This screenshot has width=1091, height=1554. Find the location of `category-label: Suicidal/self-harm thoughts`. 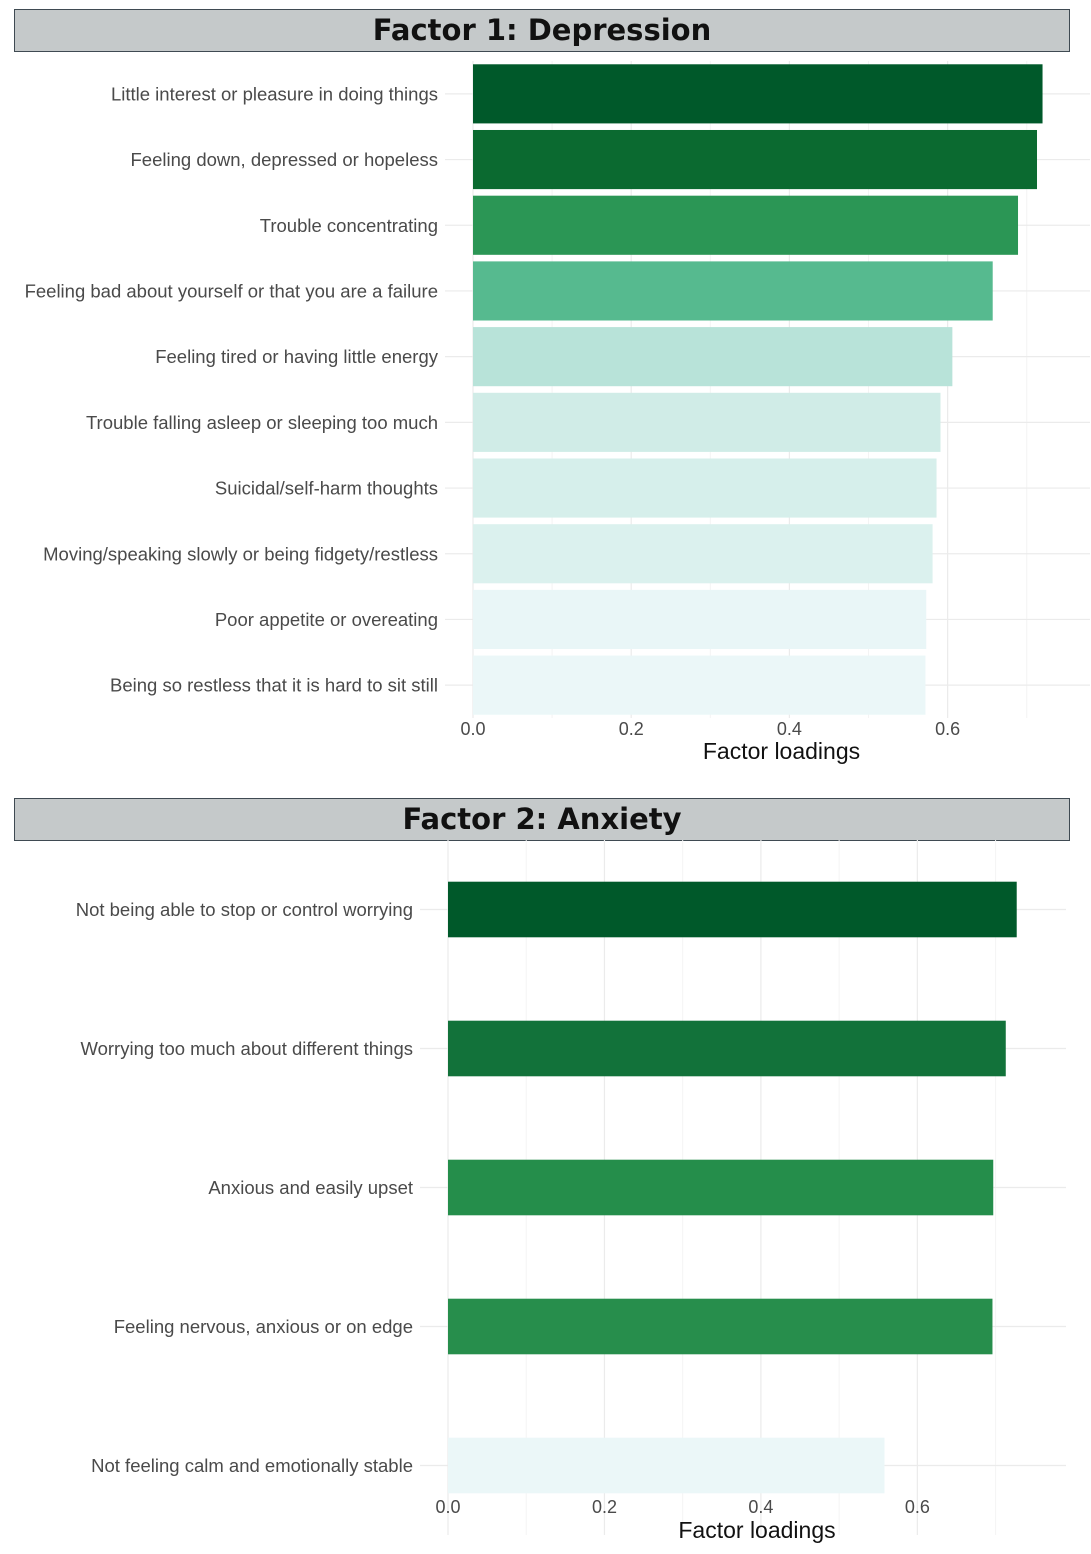

category-label: Suicidal/self-harm thoughts is located at coordinates (326, 488).